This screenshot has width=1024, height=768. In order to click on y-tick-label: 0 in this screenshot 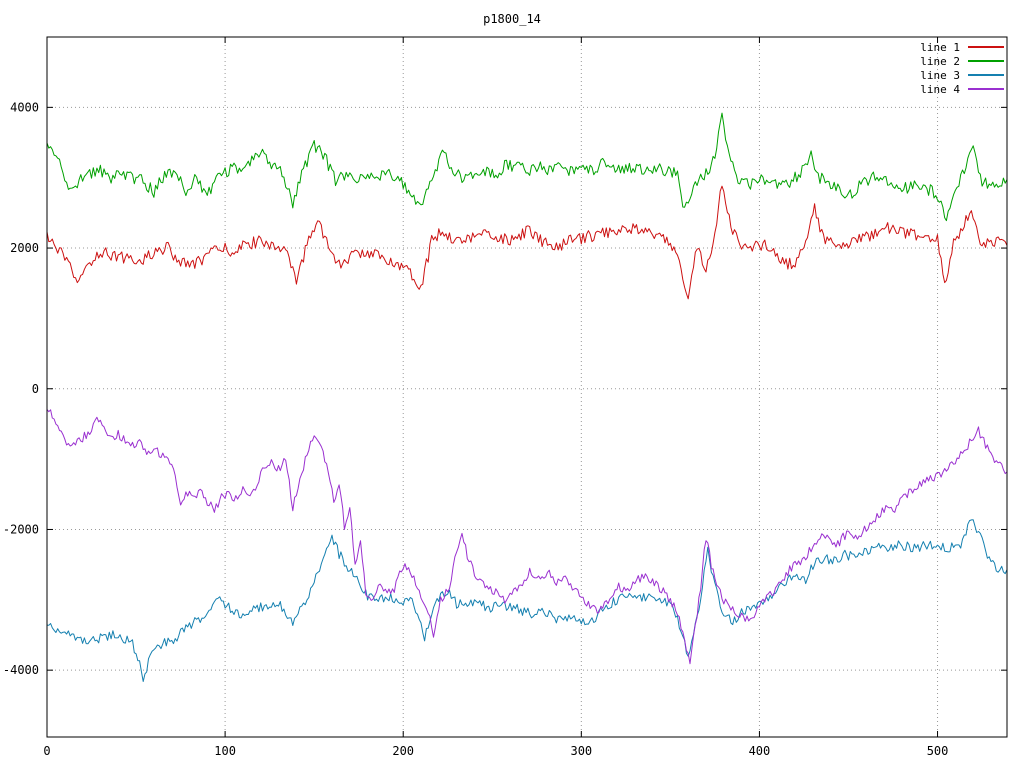, I will do `click(35, 389)`.